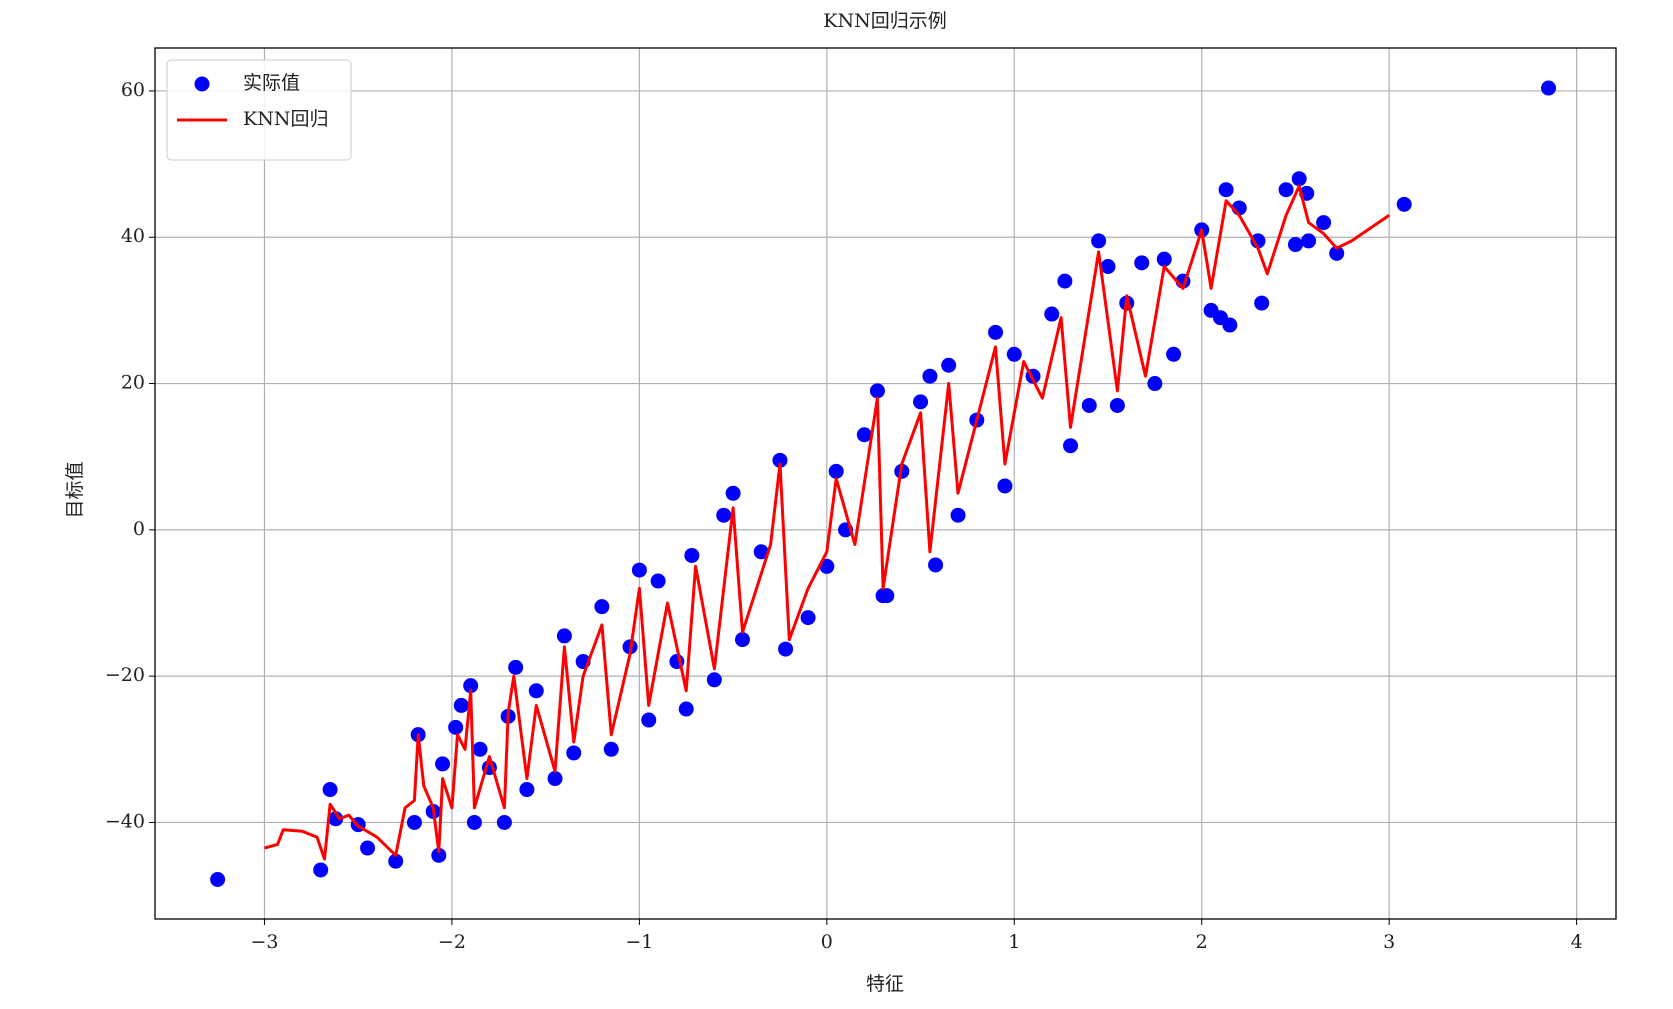 The image size is (1673, 1009). What do you see at coordinates (452, 942) in the screenshot?
I see `x-tick-label: −2` at bounding box center [452, 942].